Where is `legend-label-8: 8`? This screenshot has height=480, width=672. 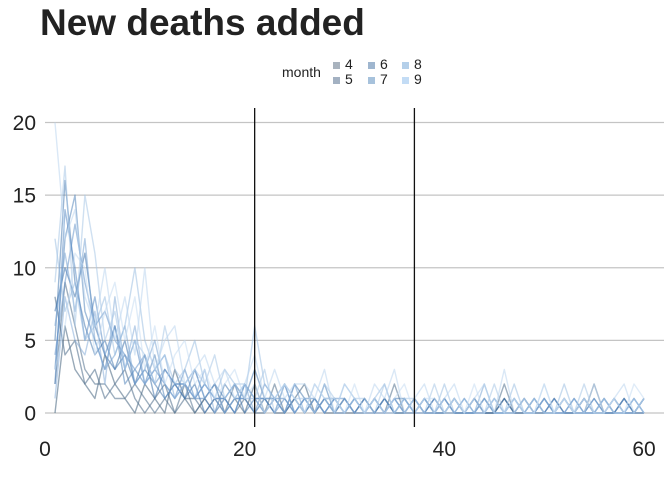
legend-label-8: 8 is located at coordinates (418, 64).